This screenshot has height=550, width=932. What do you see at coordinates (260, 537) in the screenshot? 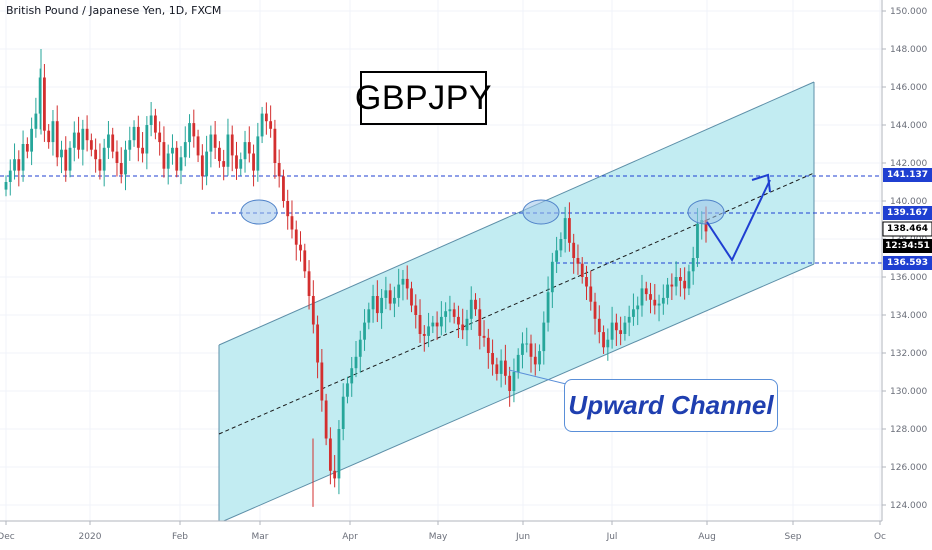
I see `x-tick-label: Mar` at bounding box center [260, 537].